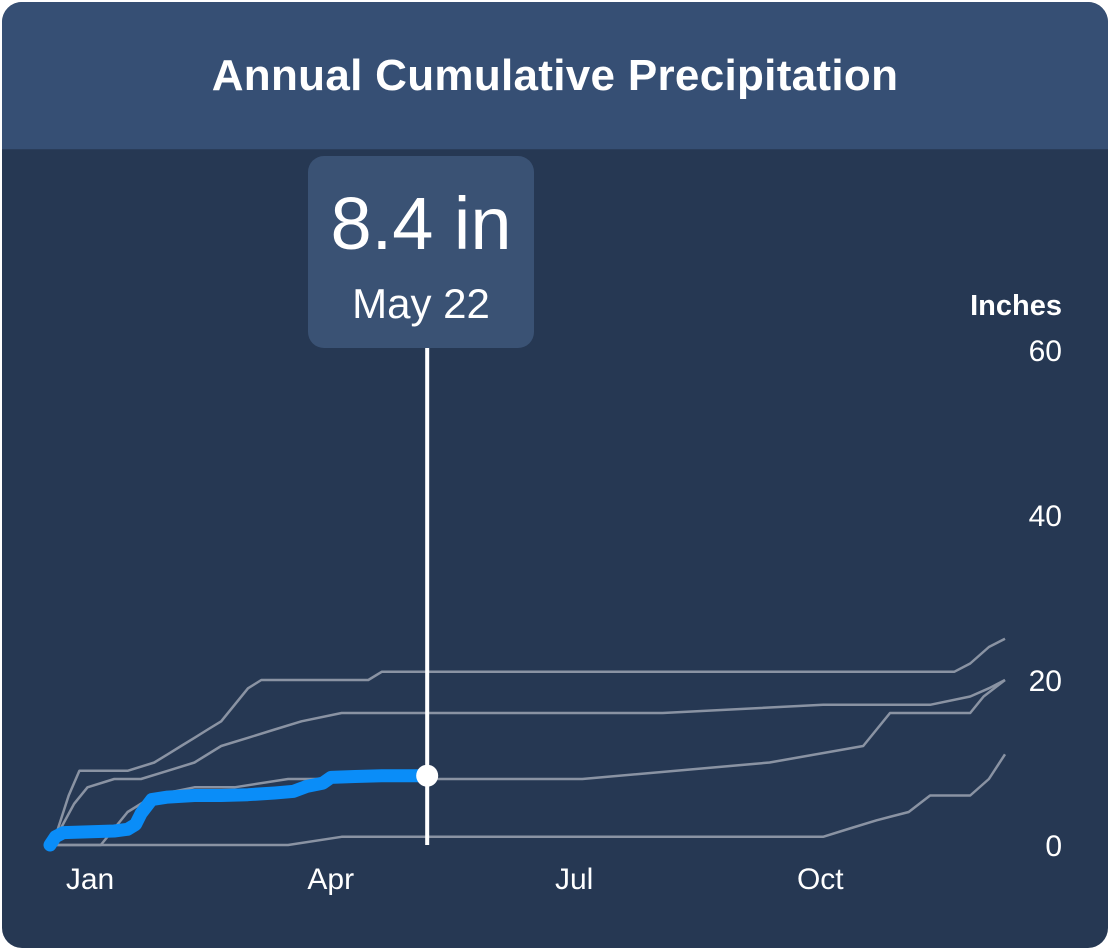  What do you see at coordinates (820, 879) in the screenshot?
I see `x-tick-label: Oct` at bounding box center [820, 879].